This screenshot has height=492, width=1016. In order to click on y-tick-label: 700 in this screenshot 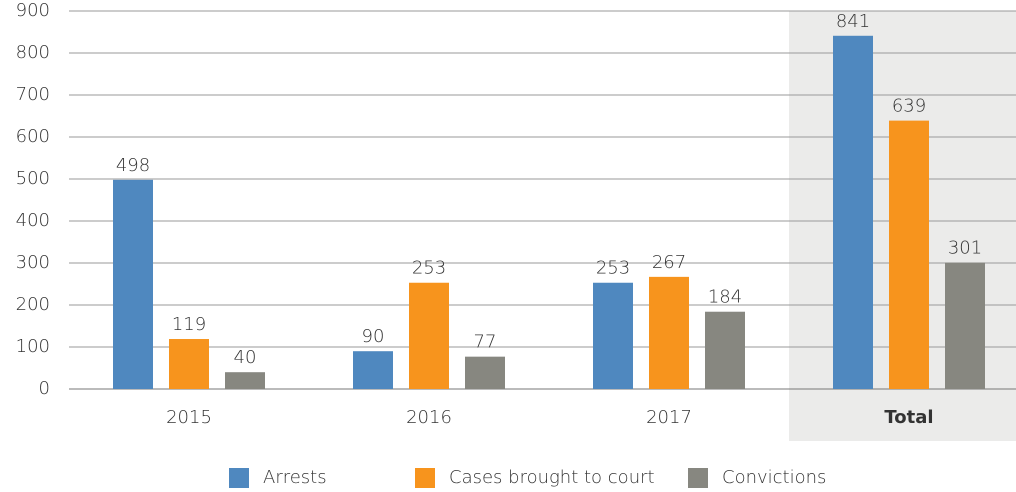, I will do `click(33, 94)`.